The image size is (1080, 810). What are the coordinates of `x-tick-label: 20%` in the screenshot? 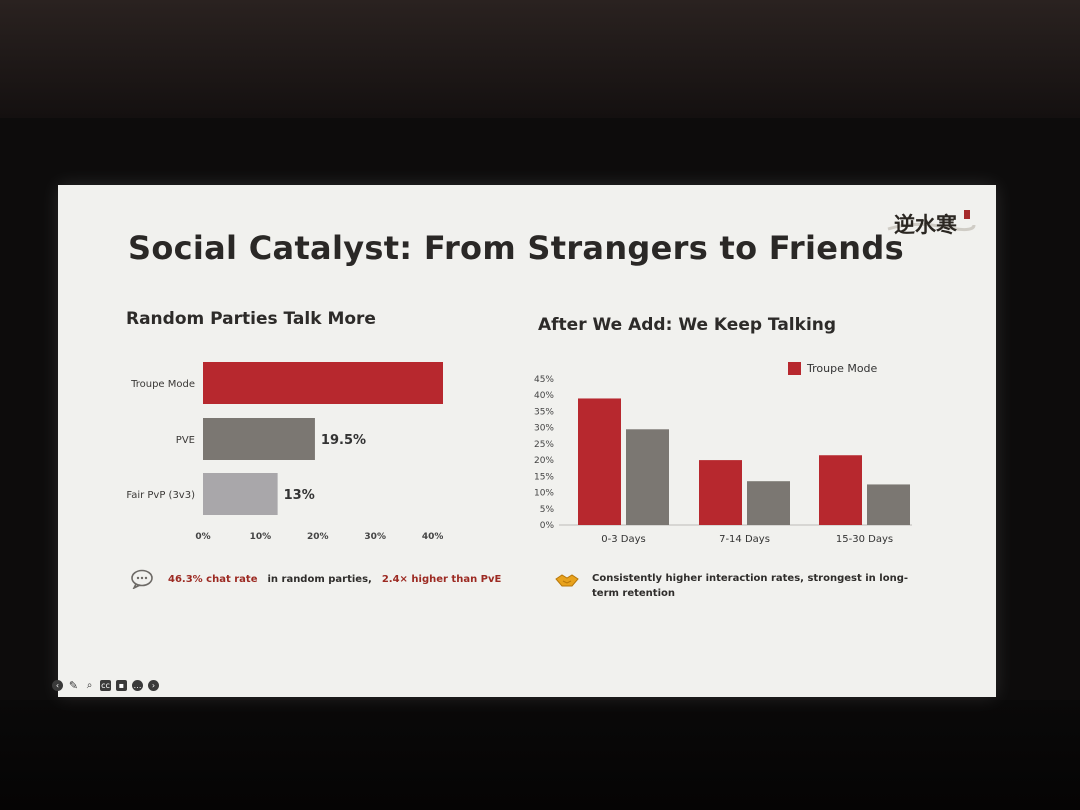 It's located at (318, 537).